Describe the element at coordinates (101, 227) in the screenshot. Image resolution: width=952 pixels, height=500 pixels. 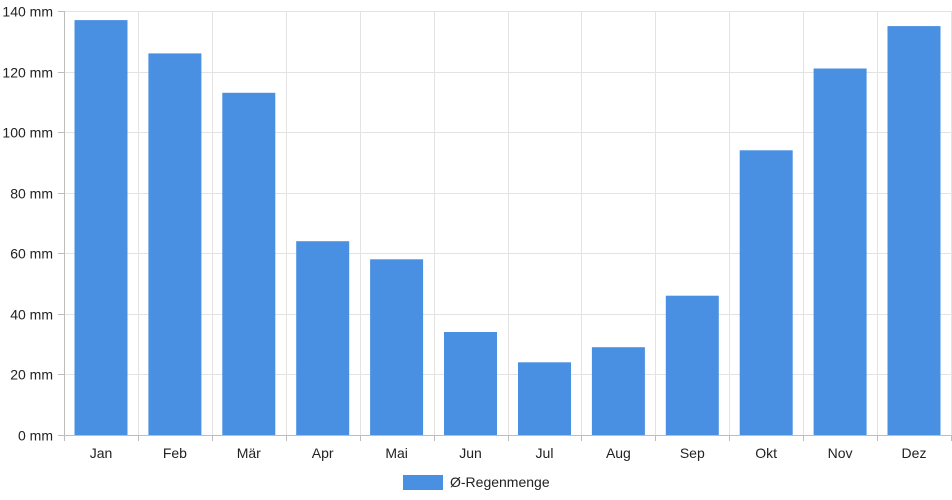
I see `bar-Jan` at that location.